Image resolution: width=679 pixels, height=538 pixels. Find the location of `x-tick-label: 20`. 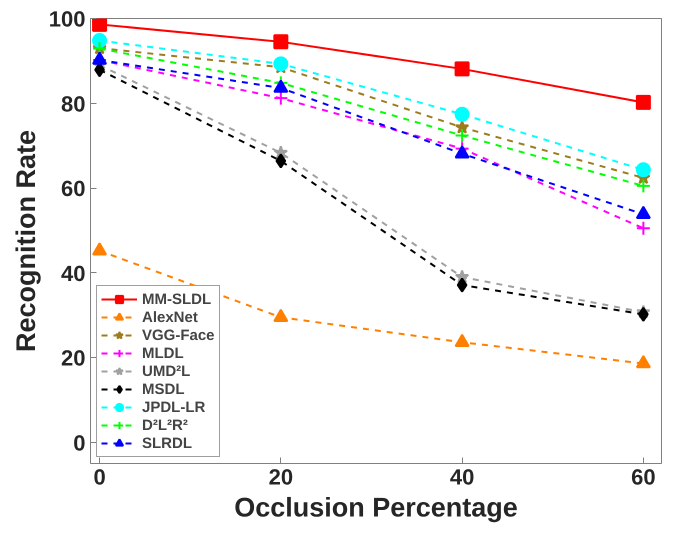

x-tick-label: 20 is located at coordinates (281, 477).